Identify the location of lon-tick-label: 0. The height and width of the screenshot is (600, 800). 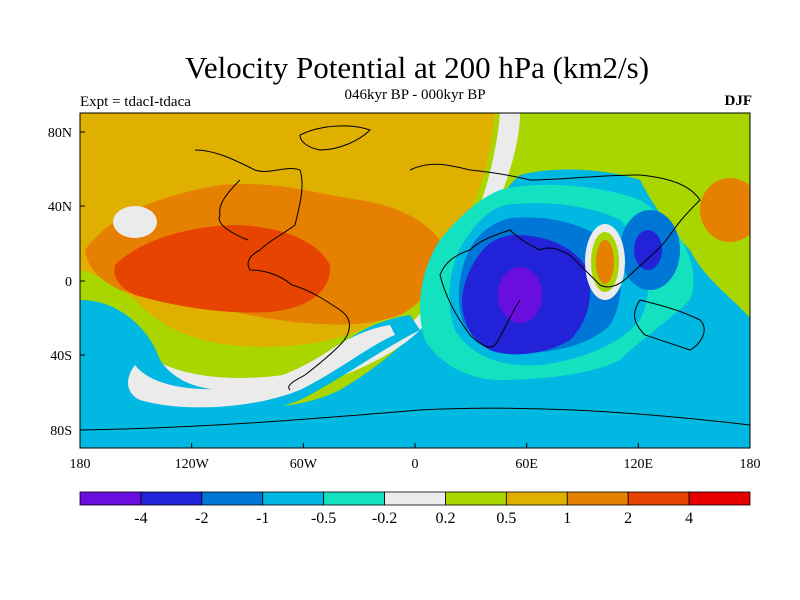
(415, 464).